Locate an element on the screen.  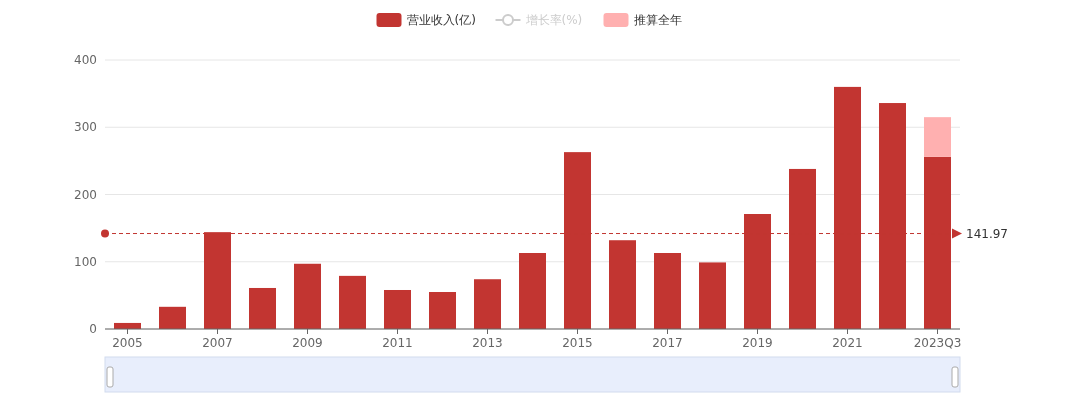
x-tick-label: 2009 is located at coordinates (307, 343).